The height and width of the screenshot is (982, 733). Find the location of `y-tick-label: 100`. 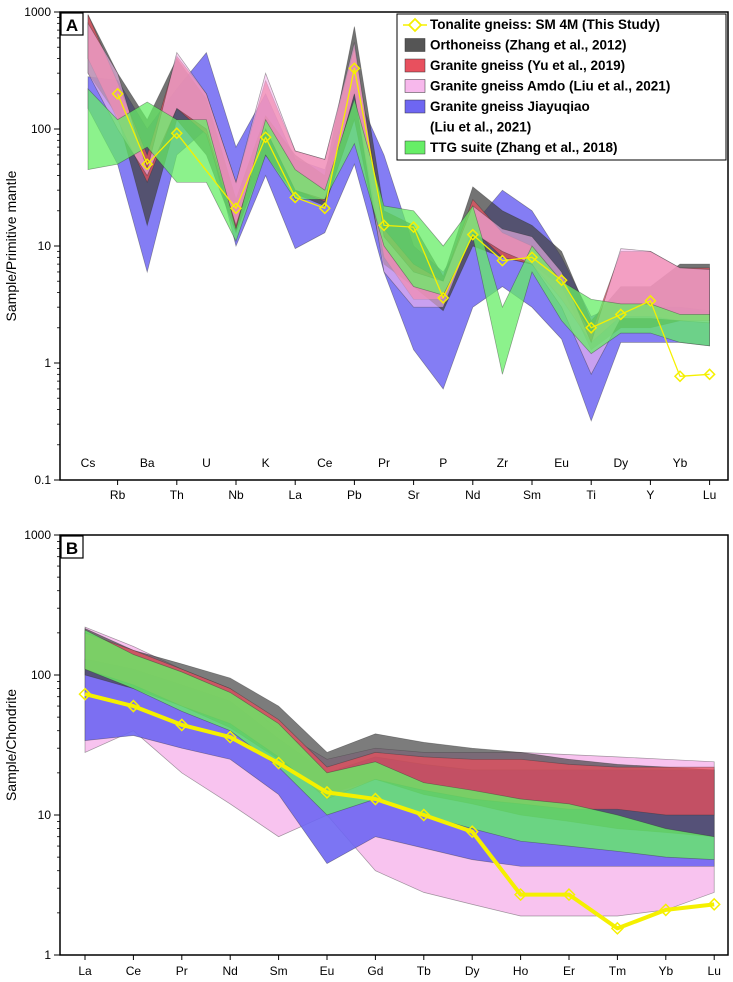

y-tick-label: 100 is located at coordinates (41, 129).